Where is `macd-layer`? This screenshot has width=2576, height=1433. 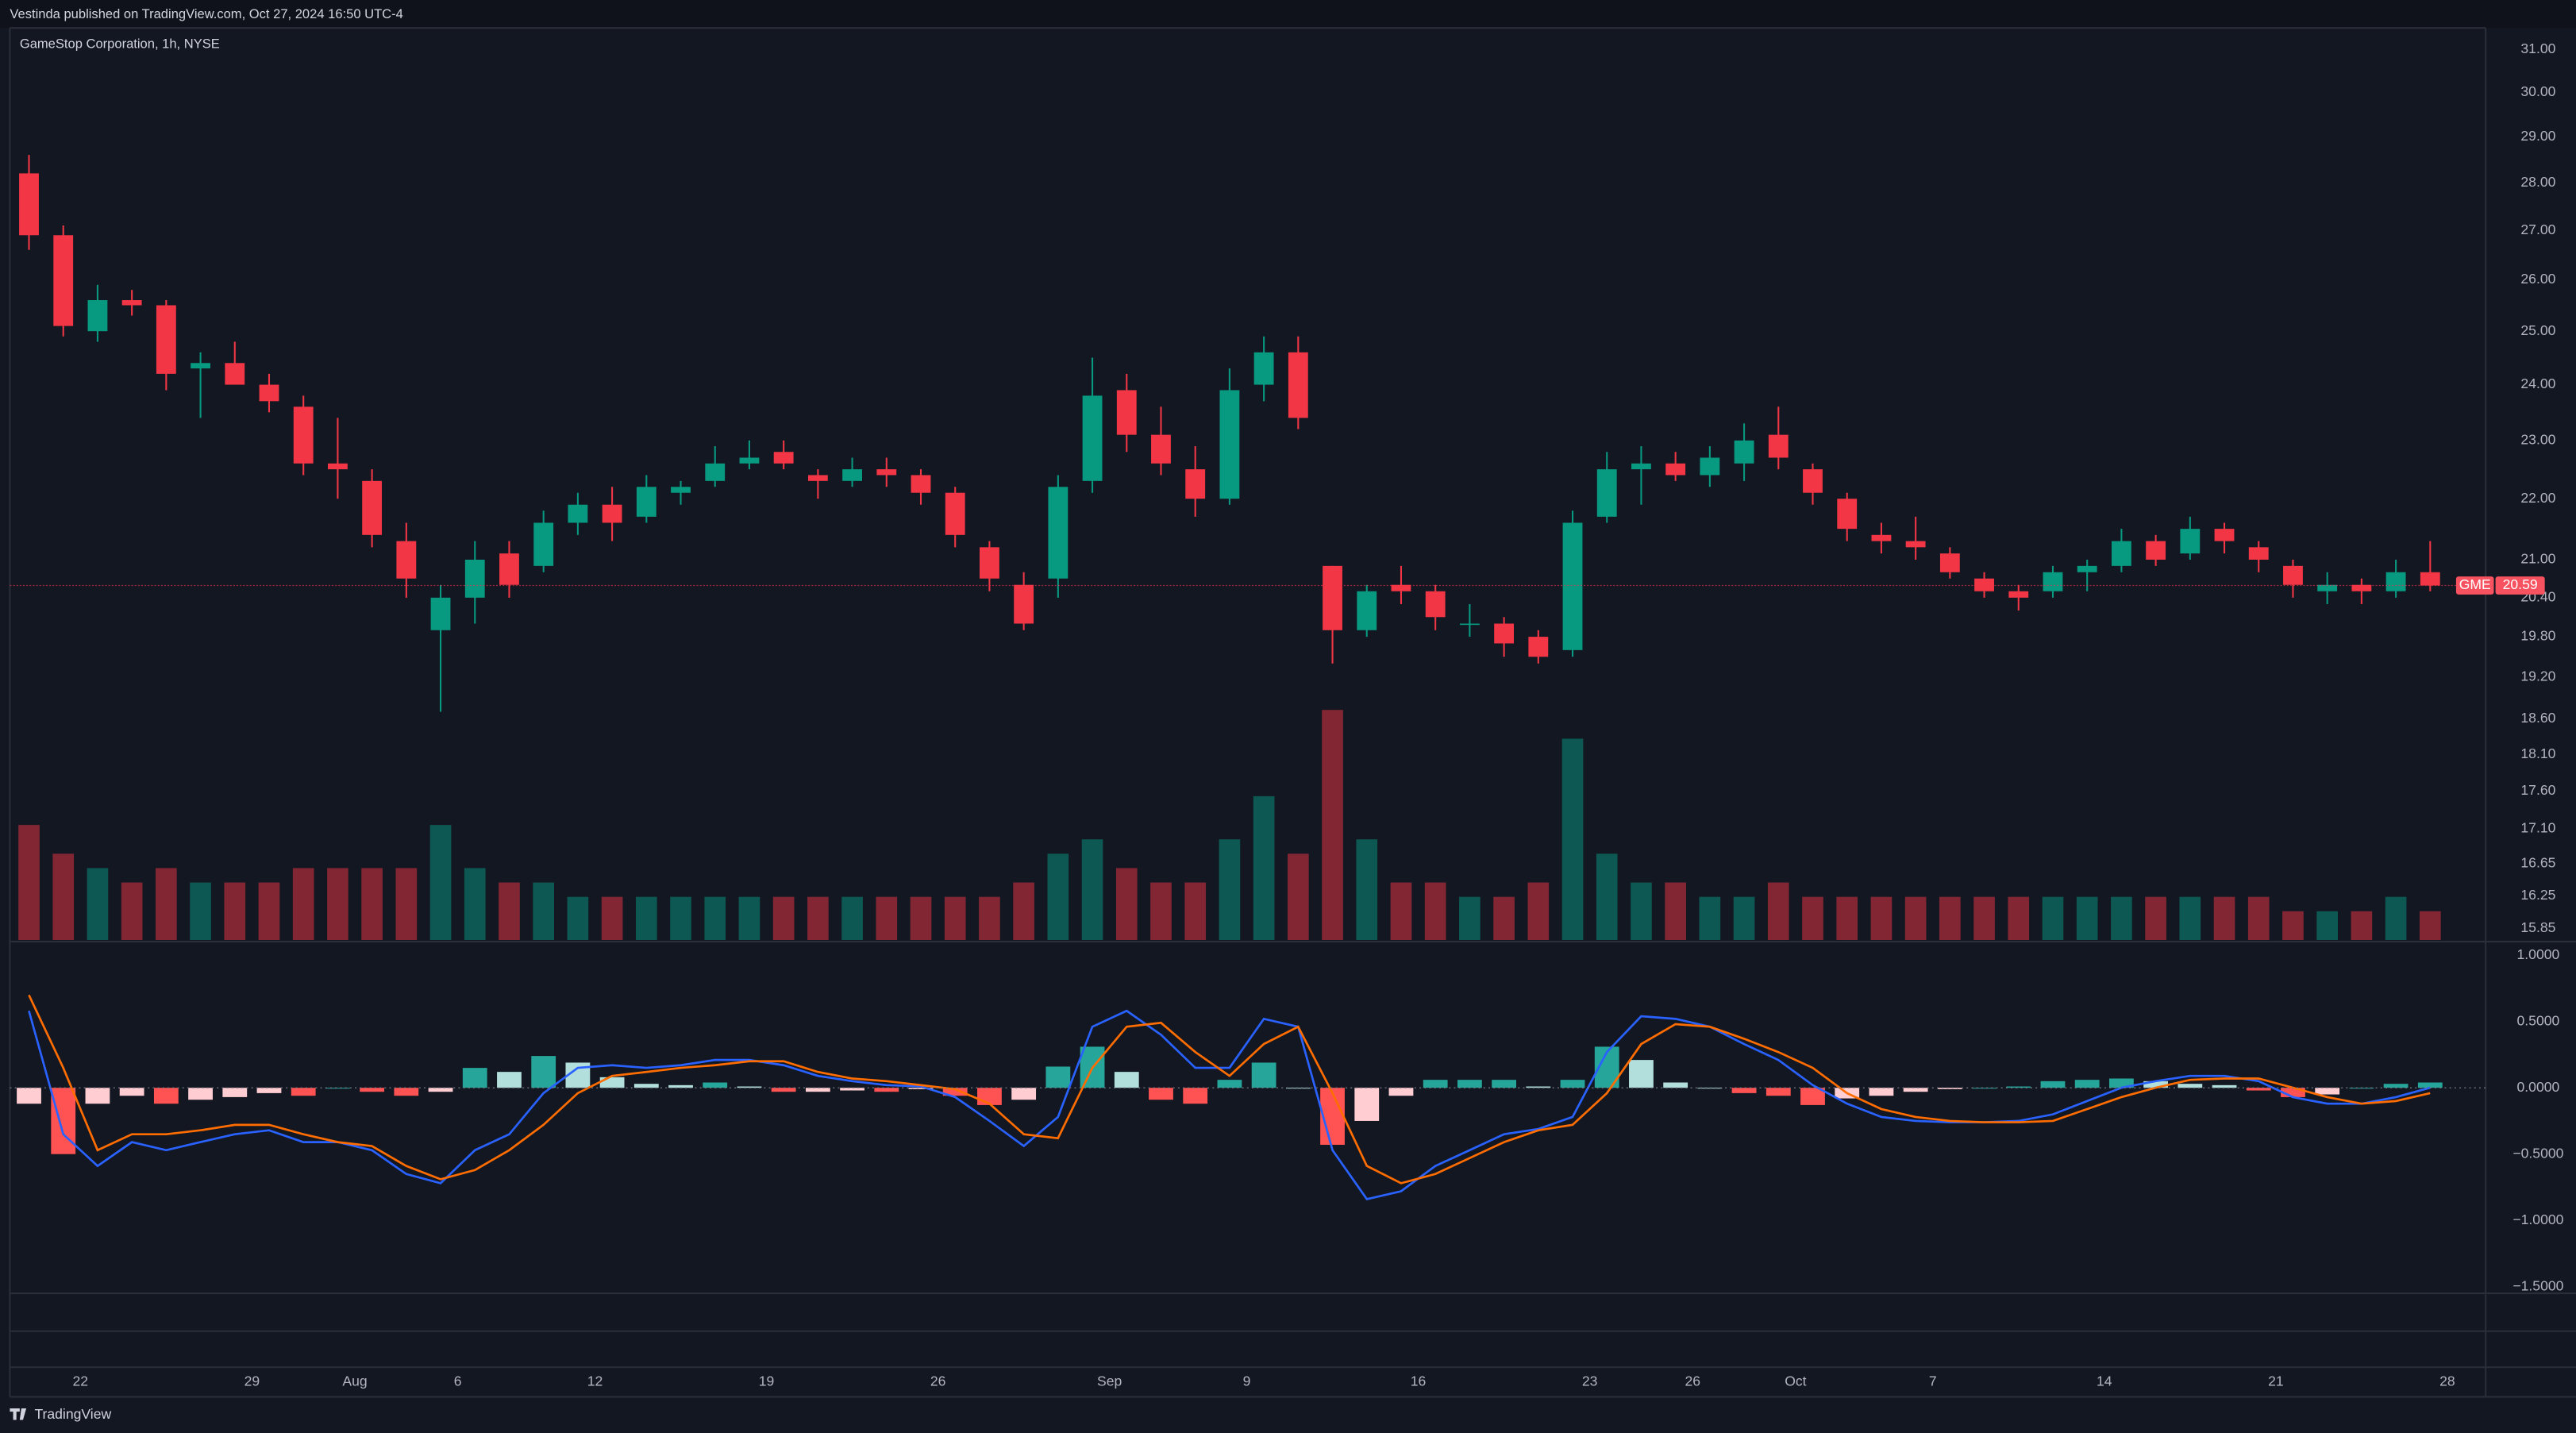
macd-layer is located at coordinates (1230, 1097).